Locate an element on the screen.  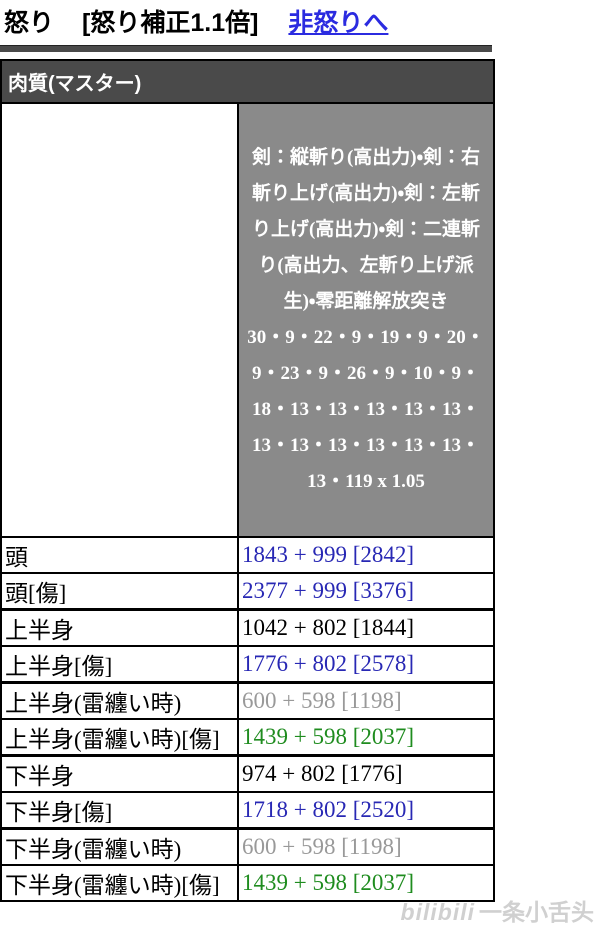
table-row: 下半身 974 + 802 [1776] is located at coordinates (248, 773).